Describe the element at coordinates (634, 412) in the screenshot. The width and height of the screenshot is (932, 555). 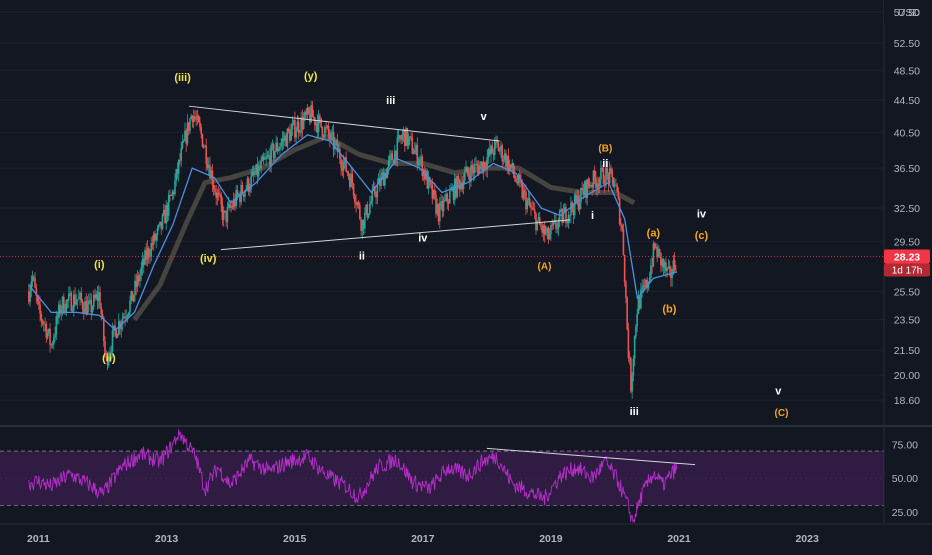
I see `wave-label: iii` at that location.